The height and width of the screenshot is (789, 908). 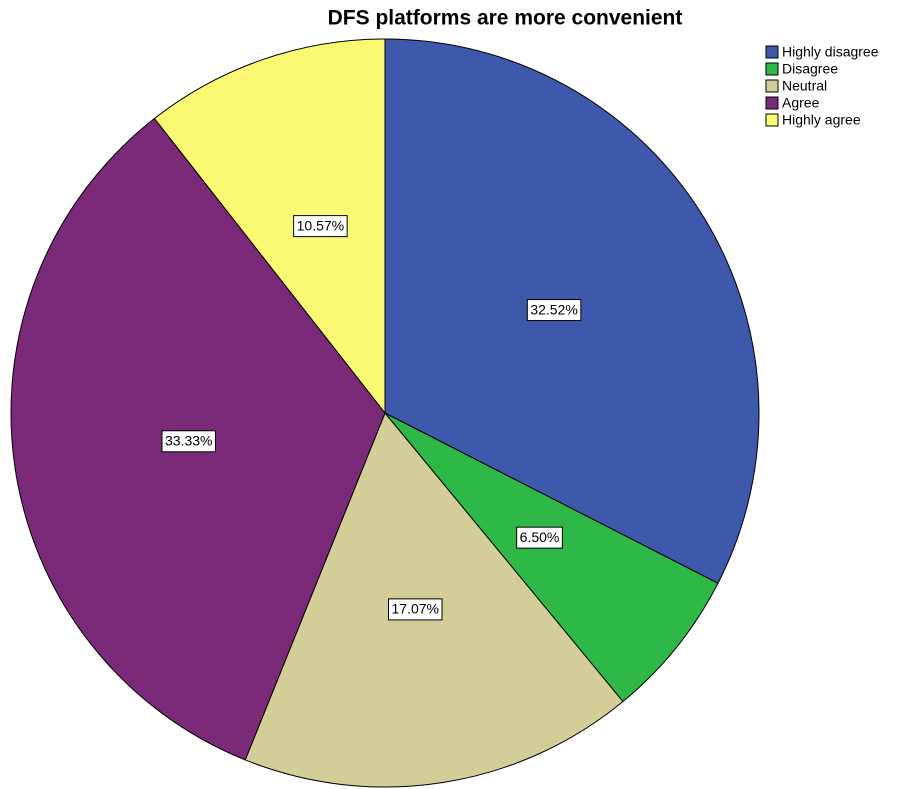 I want to click on legend-label: Highly disagree, so click(x=830, y=52).